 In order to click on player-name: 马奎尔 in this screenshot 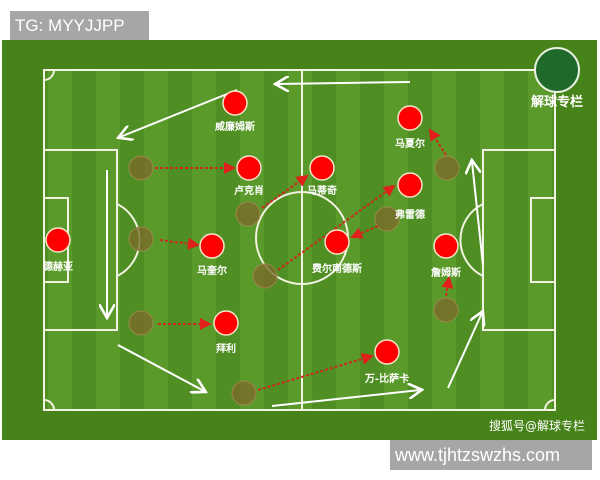, I will do `click(212, 270)`.